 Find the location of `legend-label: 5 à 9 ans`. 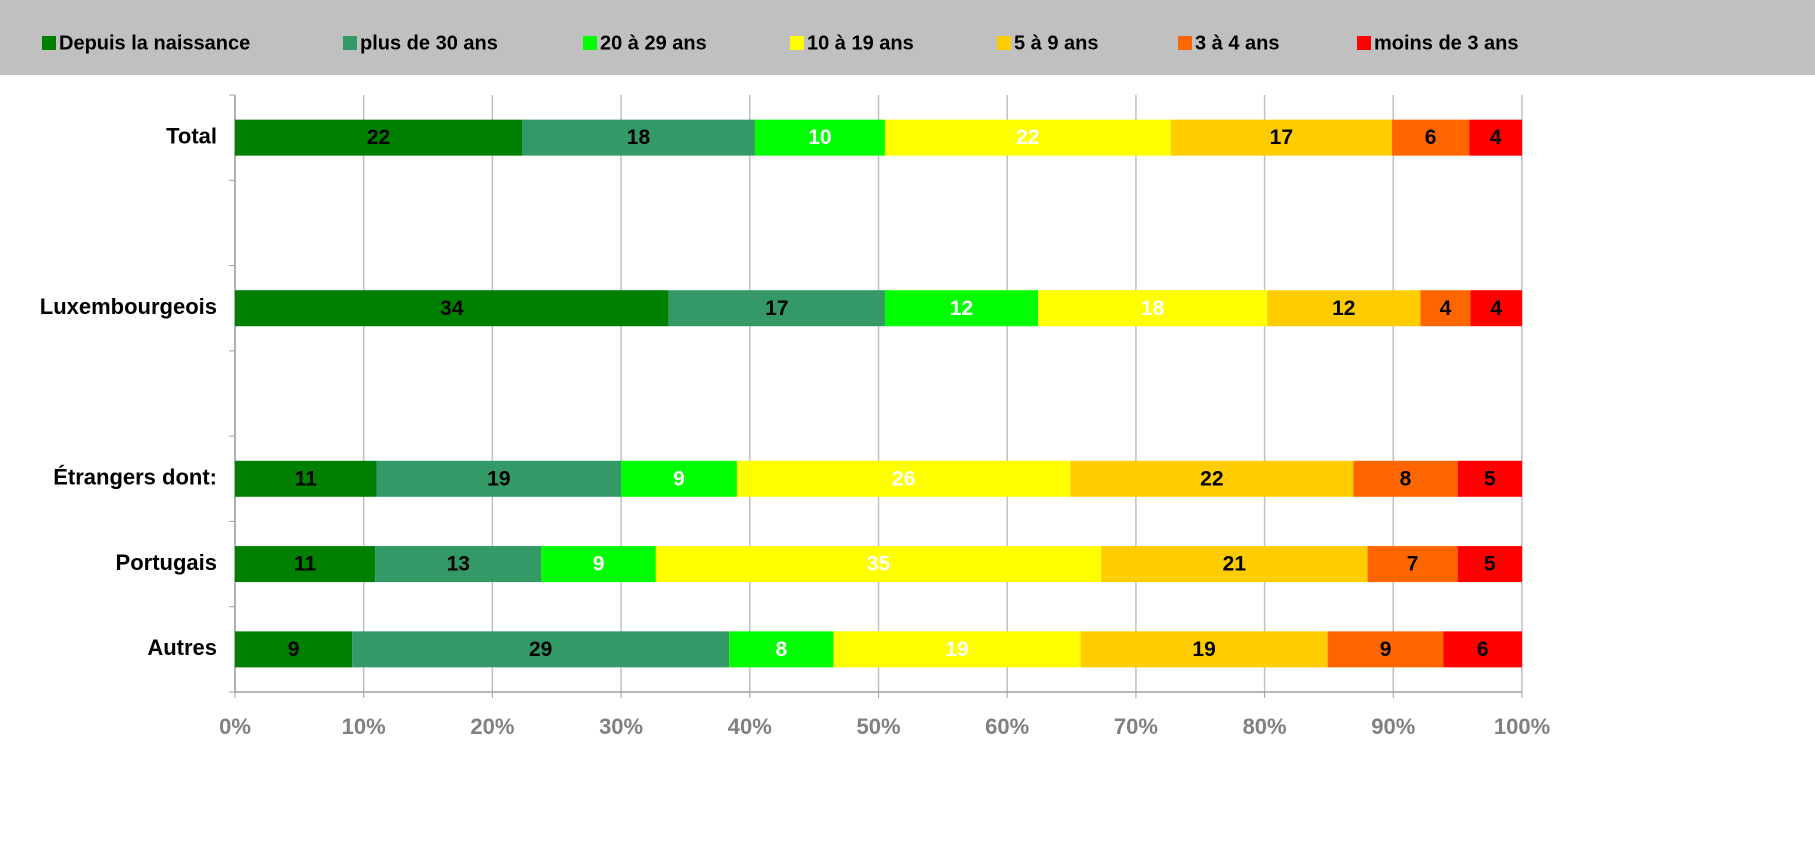

legend-label: 5 à 9 ans is located at coordinates (1056, 43).